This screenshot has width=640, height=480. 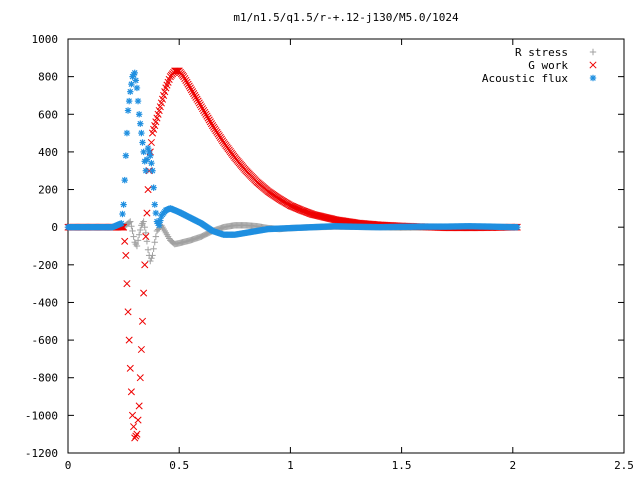 What do you see at coordinates (45, 39) in the screenshot?
I see `y-tick-label: 1000` at bounding box center [45, 39].